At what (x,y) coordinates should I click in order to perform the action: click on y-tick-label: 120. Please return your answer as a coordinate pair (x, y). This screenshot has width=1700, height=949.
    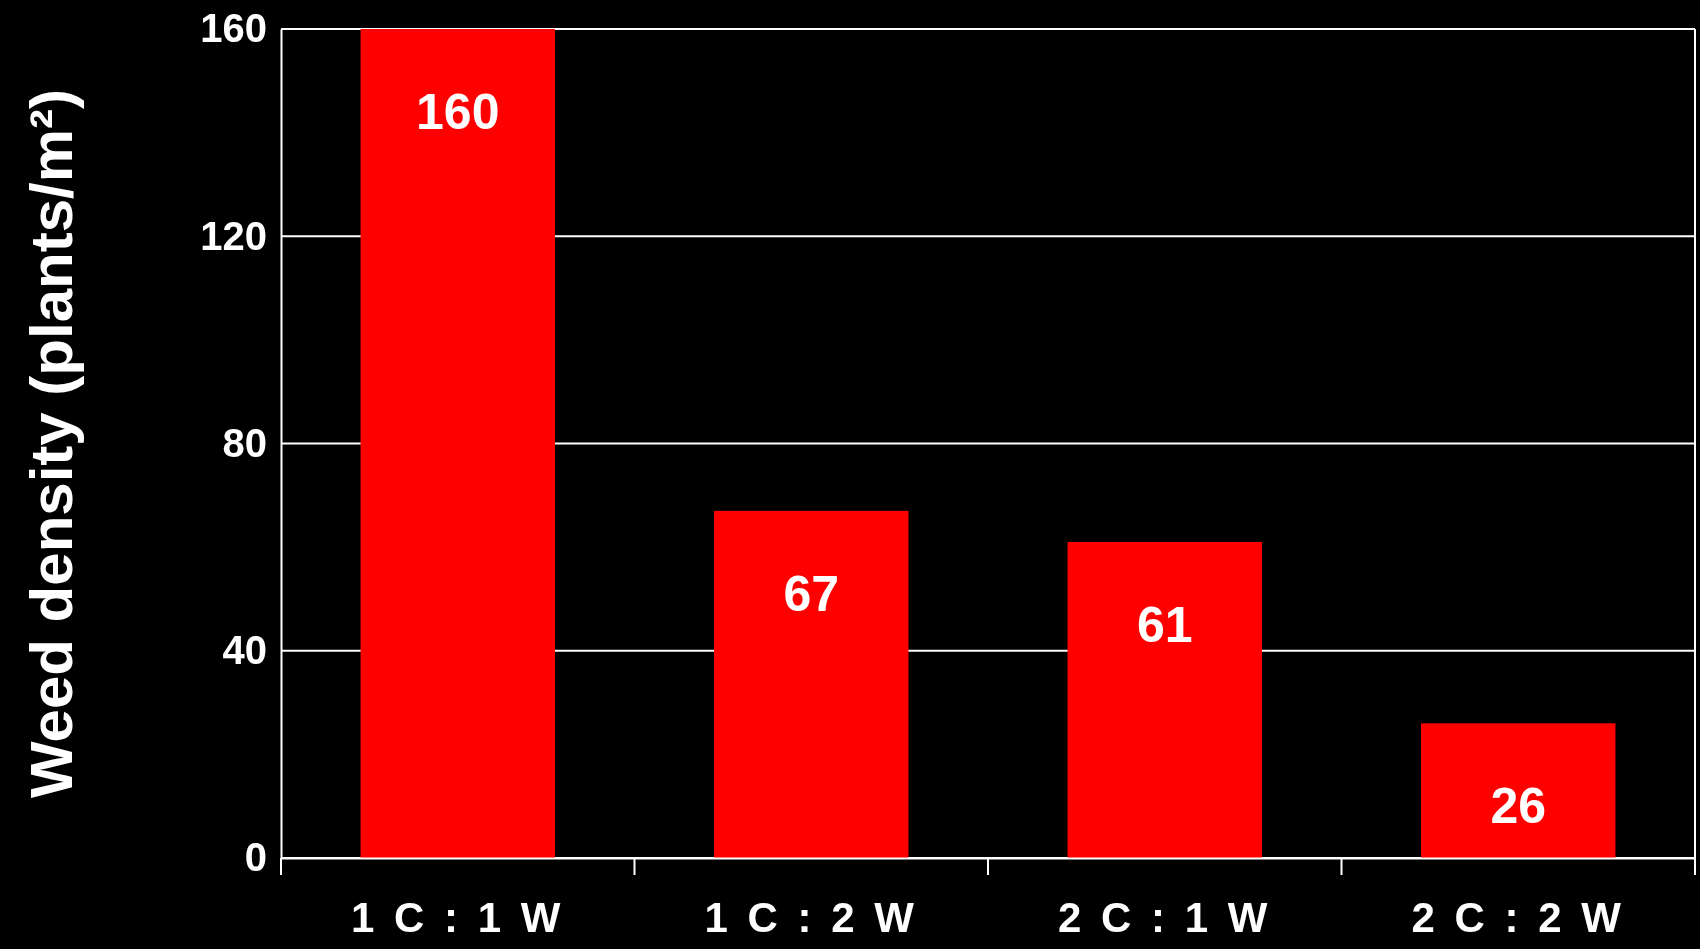
    Looking at the image, I should click on (233, 235).